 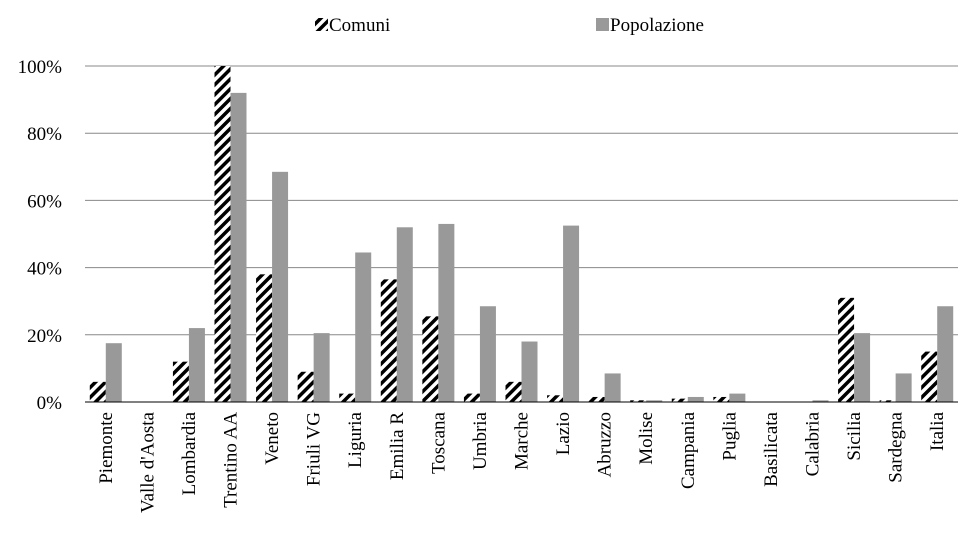 I want to click on x-tick-label: Italia, so click(x=937, y=431).